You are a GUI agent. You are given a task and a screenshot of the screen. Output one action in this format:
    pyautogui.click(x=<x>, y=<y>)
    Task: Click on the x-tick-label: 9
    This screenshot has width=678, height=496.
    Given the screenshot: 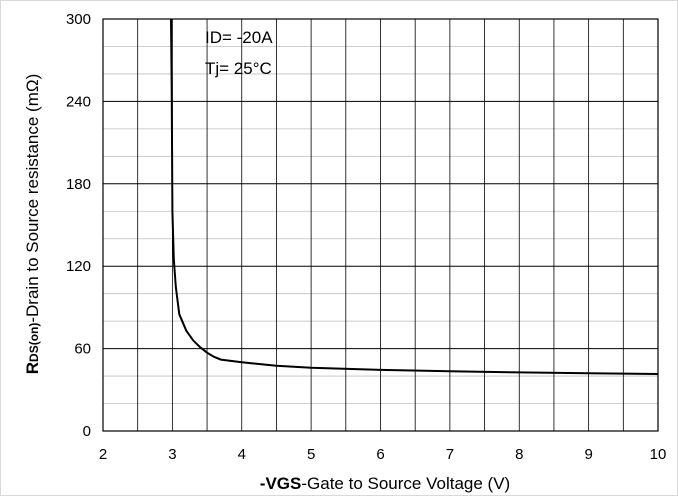 What is the action you would take?
    pyautogui.click(x=588, y=454)
    